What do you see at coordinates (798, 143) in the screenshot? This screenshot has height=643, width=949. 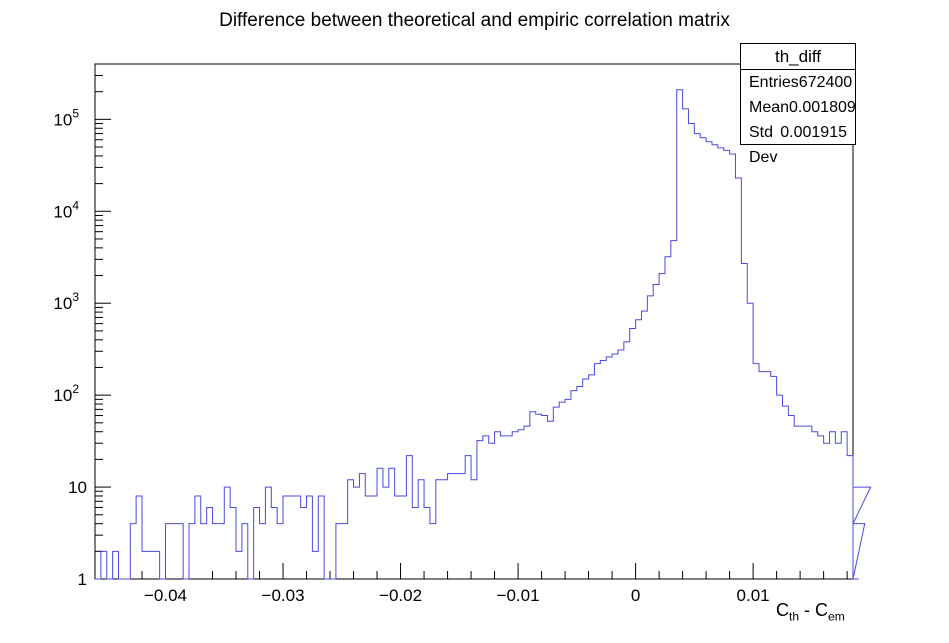 I see `stats-row-stddev: Std Dev 0.001915` at bounding box center [798, 143].